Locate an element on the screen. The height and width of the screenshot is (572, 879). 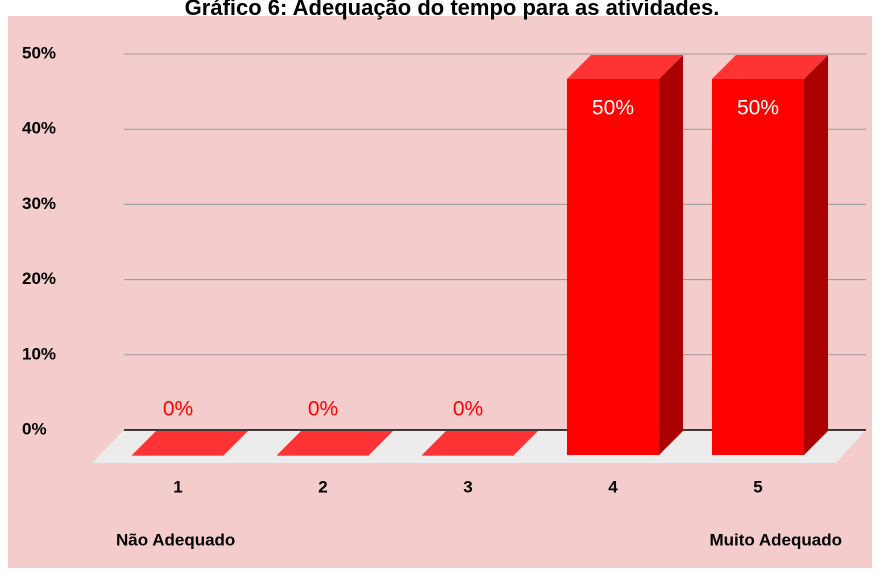
annotation: Muito Adequado is located at coordinates (775, 539).